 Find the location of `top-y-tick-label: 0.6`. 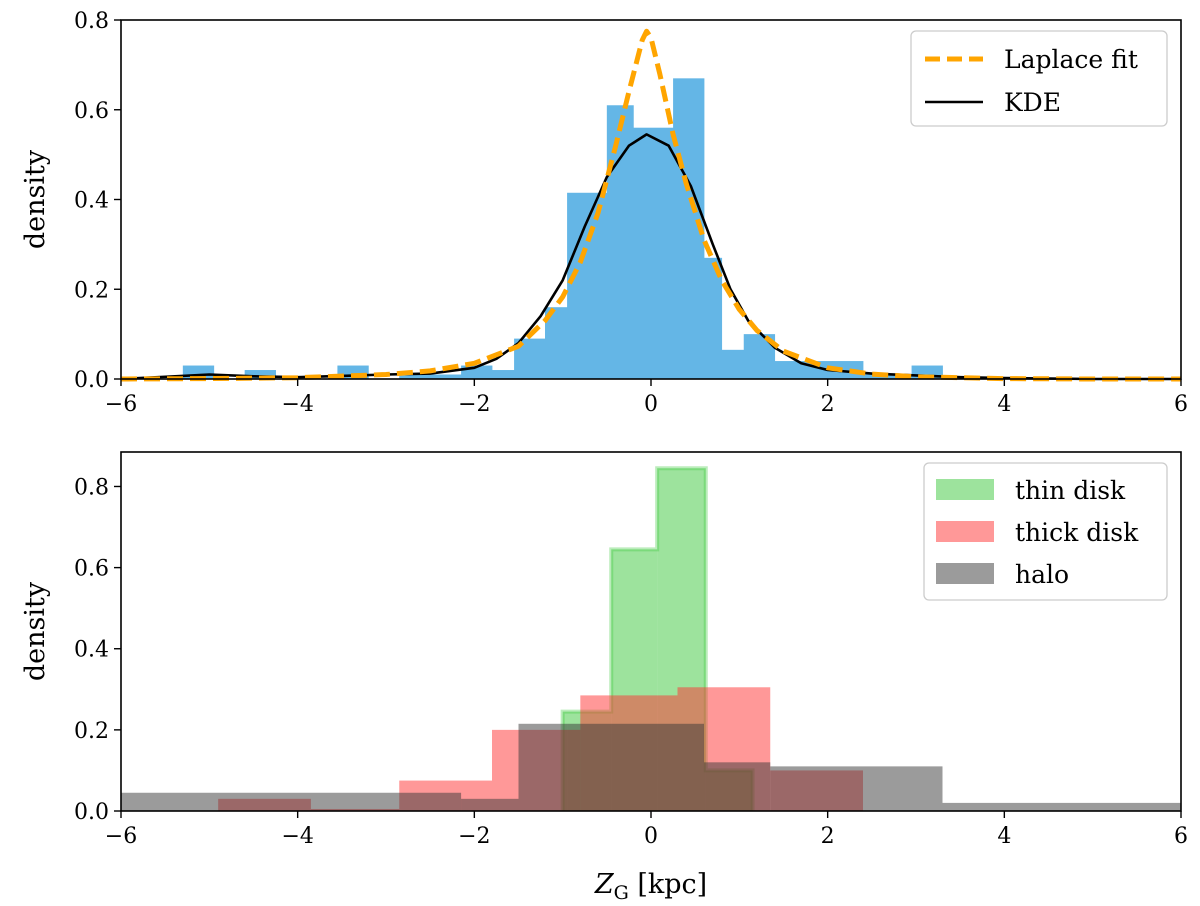

top-y-tick-label: 0.6 is located at coordinates (91, 111).